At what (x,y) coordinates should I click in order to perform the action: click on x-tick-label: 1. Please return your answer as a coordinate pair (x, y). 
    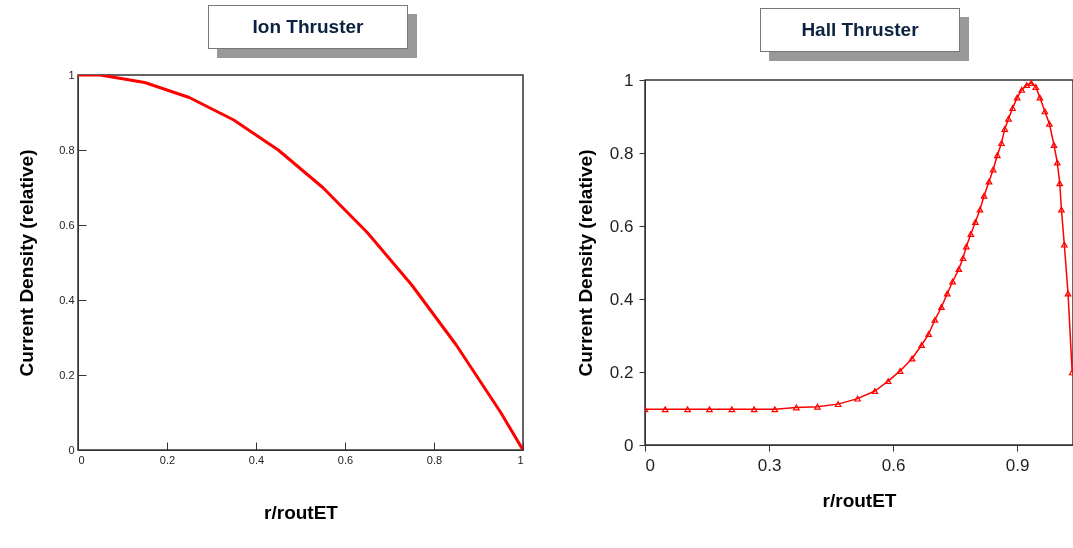
    Looking at the image, I should click on (520, 459).